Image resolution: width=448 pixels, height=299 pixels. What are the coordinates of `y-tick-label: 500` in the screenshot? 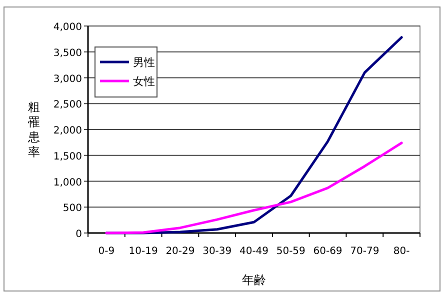 It's located at (72, 208).